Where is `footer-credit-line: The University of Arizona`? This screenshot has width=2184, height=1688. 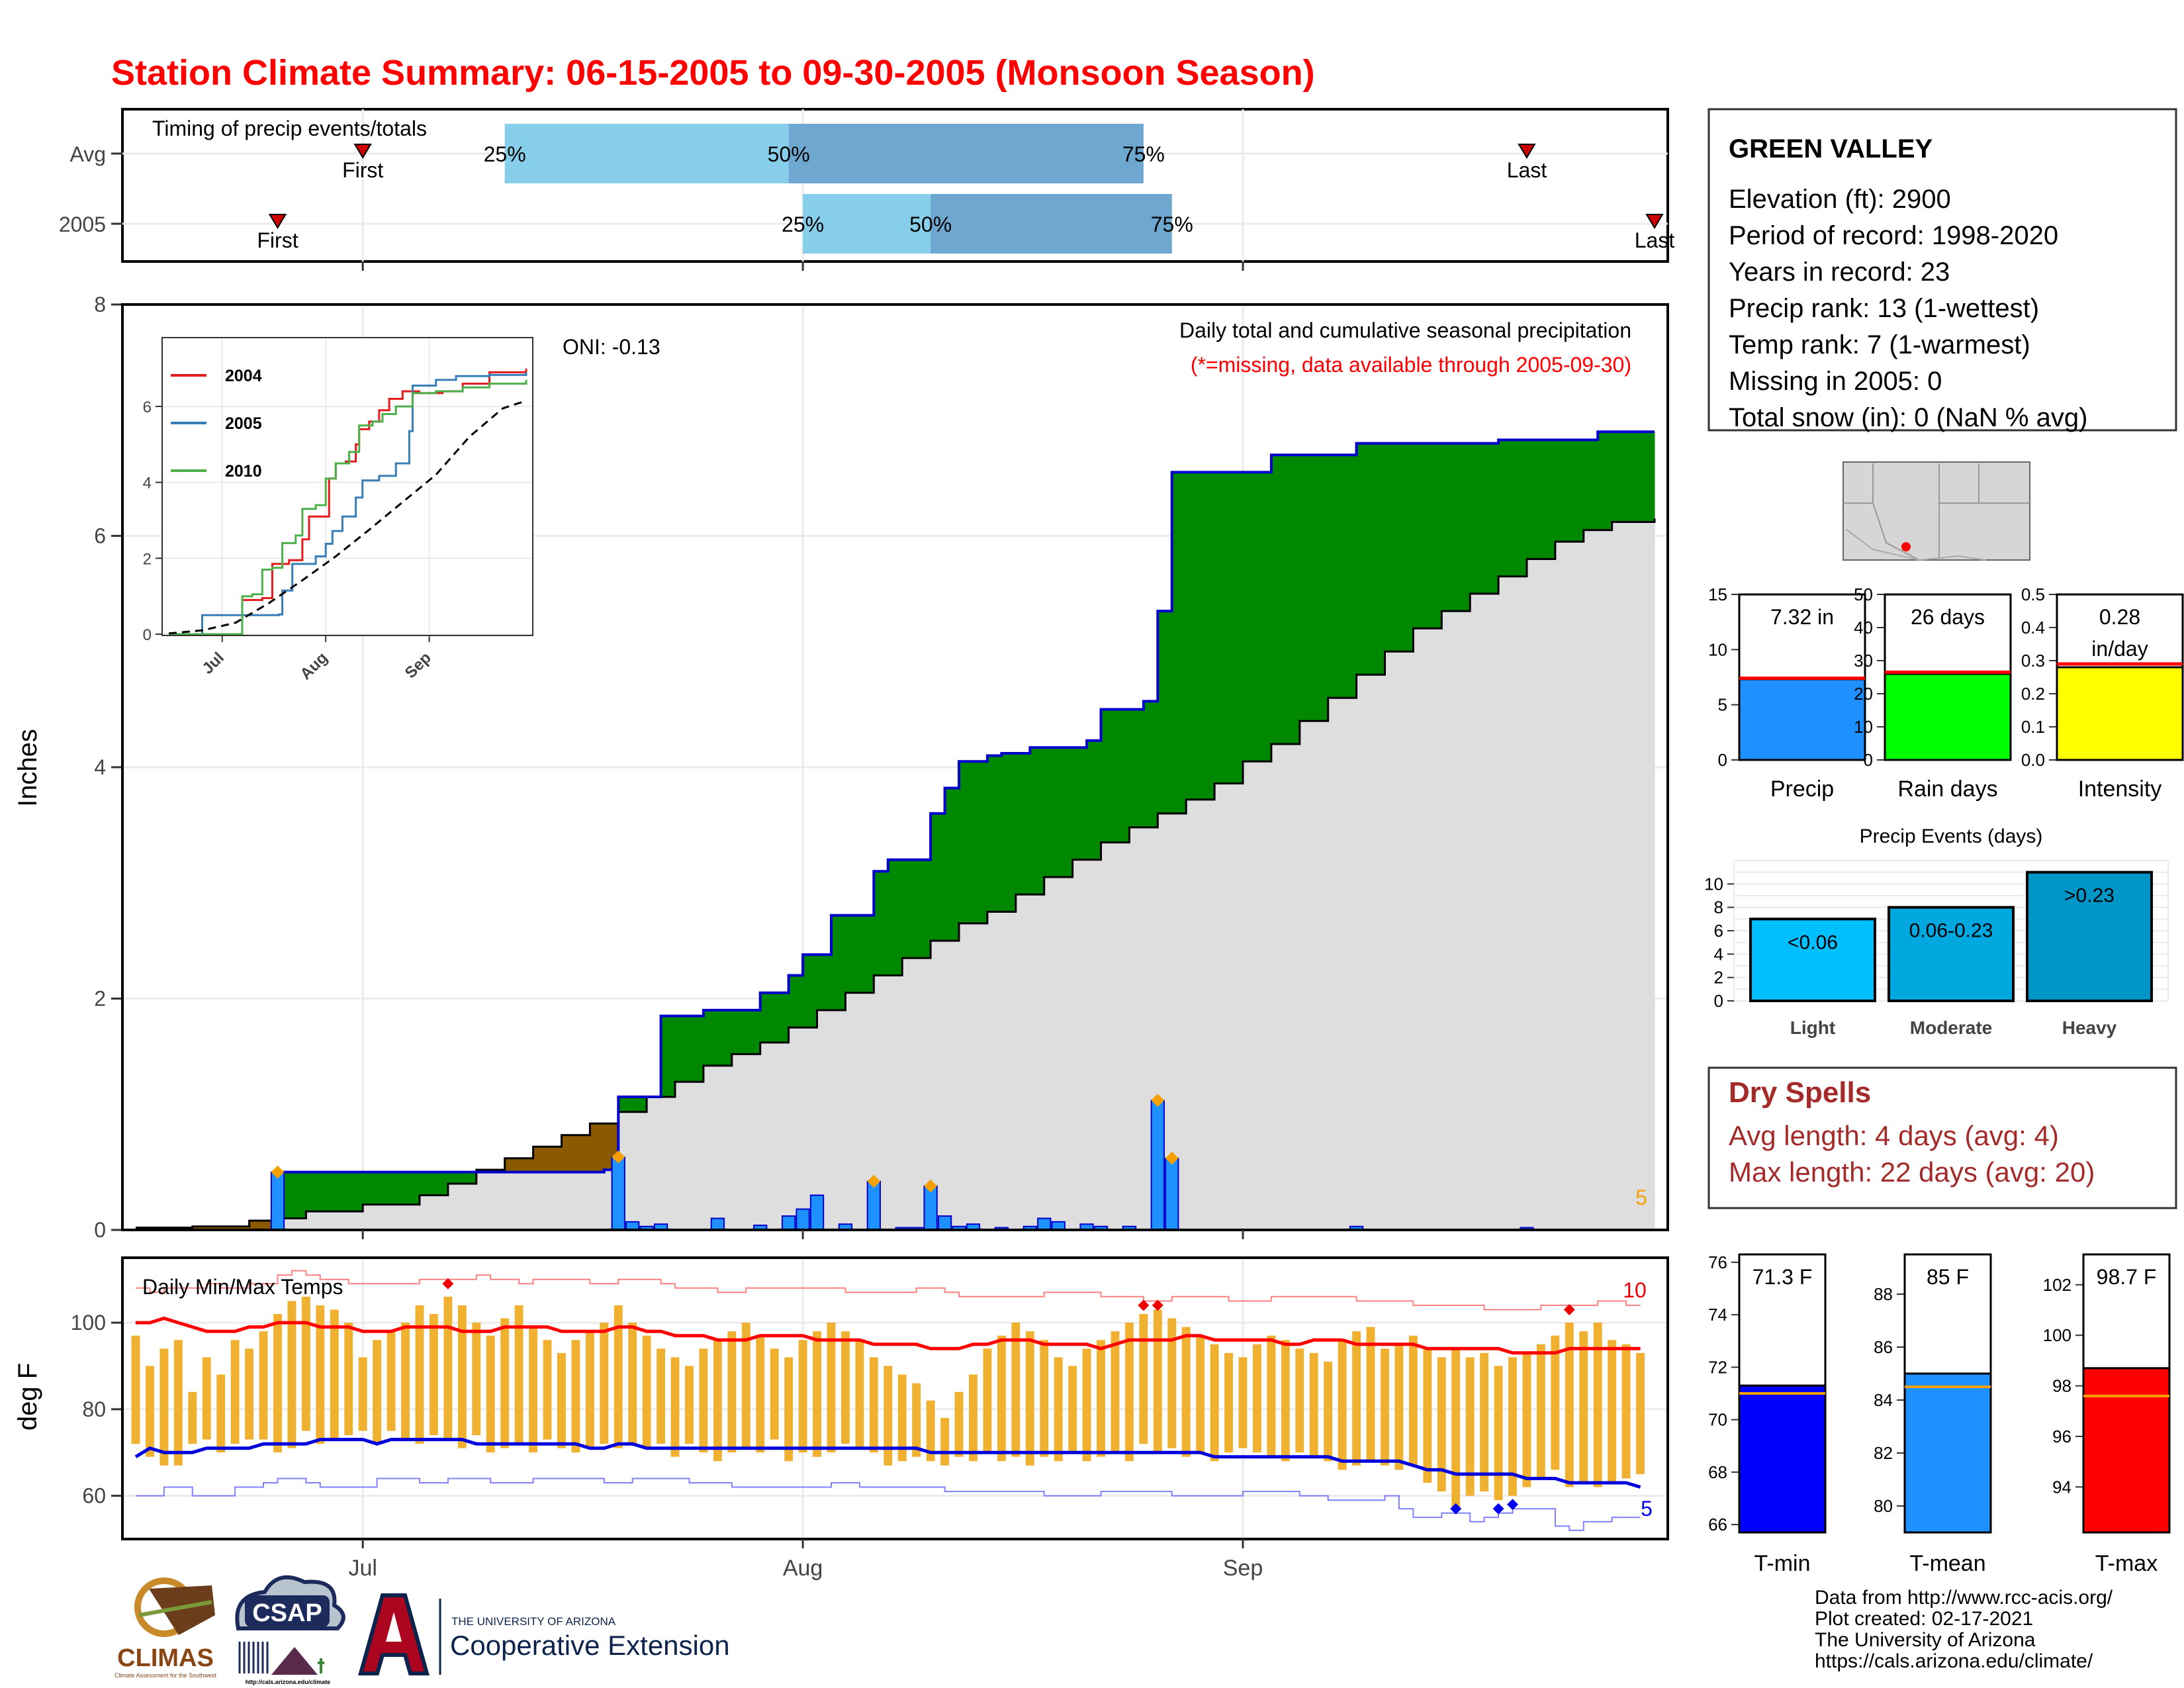 footer-credit-line: The University of Arizona is located at coordinates (1925, 1640).